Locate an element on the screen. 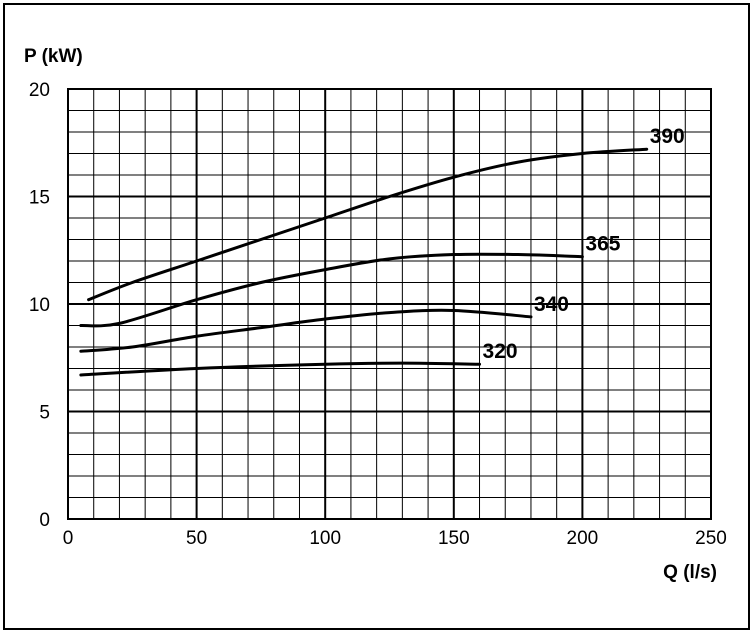 The width and height of the screenshot is (755, 636). series-label-390: 390 is located at coordinates (667, 136).